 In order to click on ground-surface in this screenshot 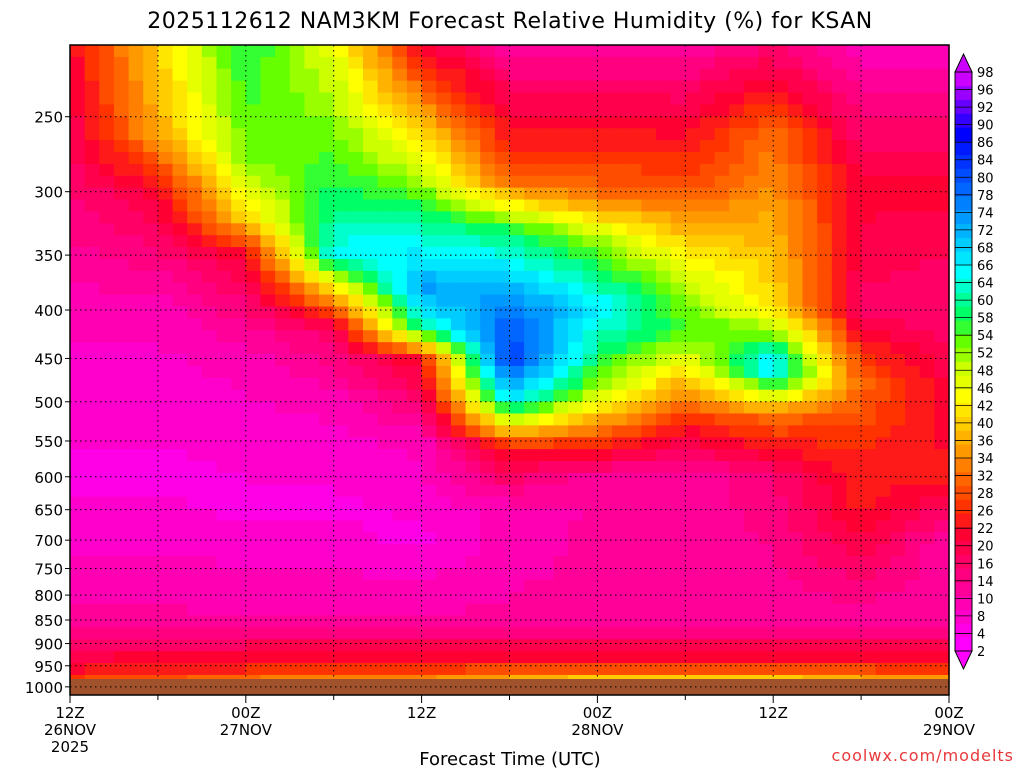, I will do `click(509, 687)`.